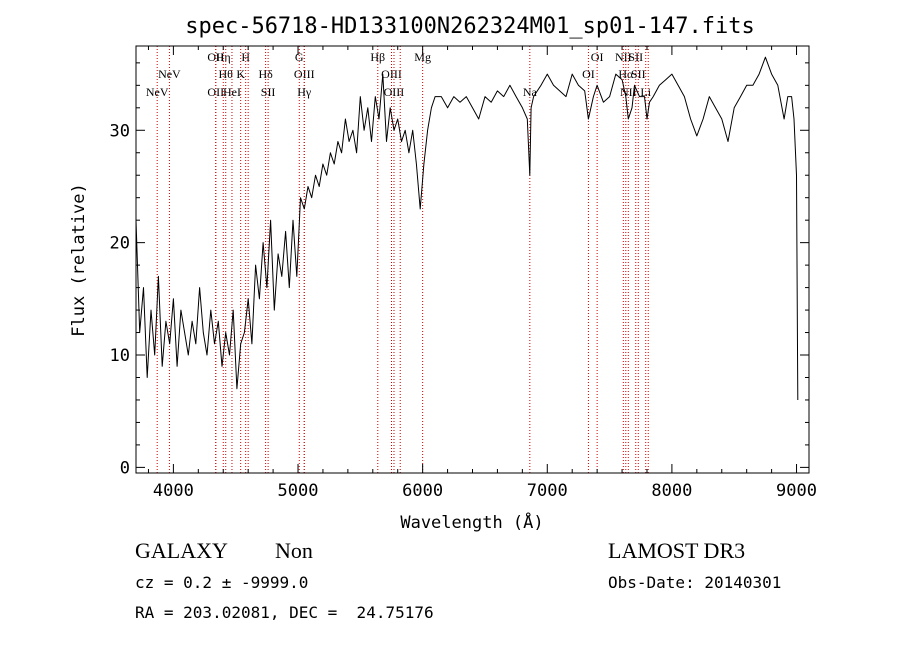 This screenshot has height=649, width=900. I want to click on object-class: GALAXY, so click(181, 550).